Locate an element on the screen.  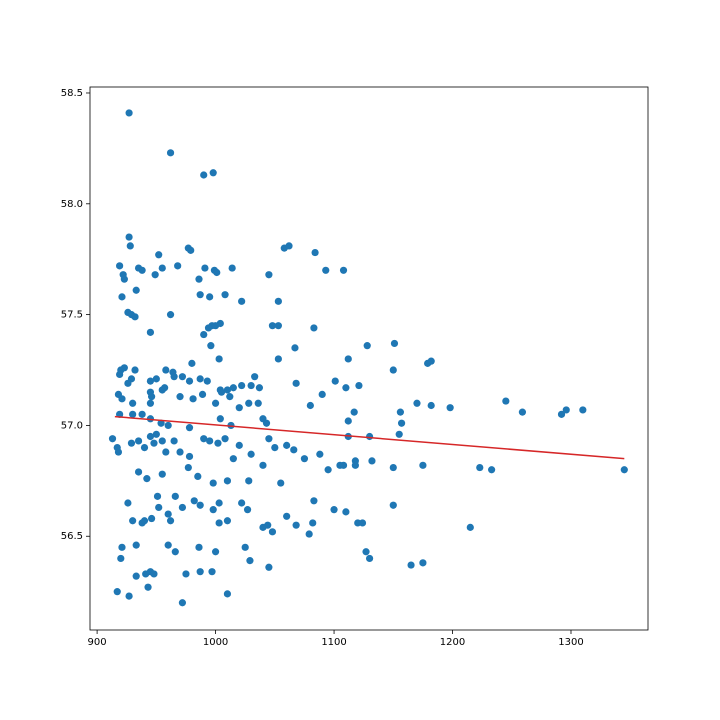
x-tick-label: 900 is located at coordinates (97, 642).